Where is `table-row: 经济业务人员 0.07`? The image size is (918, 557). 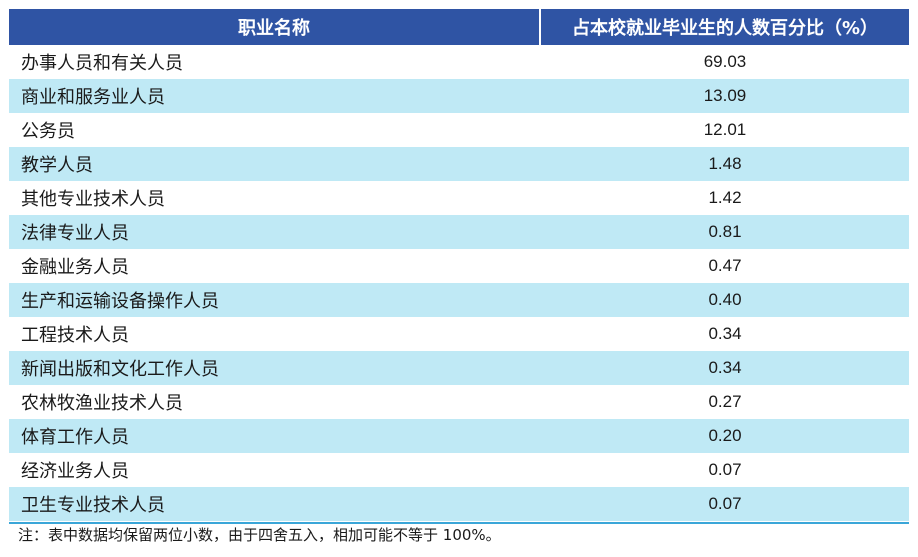 table-row: 经济业务人员 0.07 is located at coordinates (459, 470).